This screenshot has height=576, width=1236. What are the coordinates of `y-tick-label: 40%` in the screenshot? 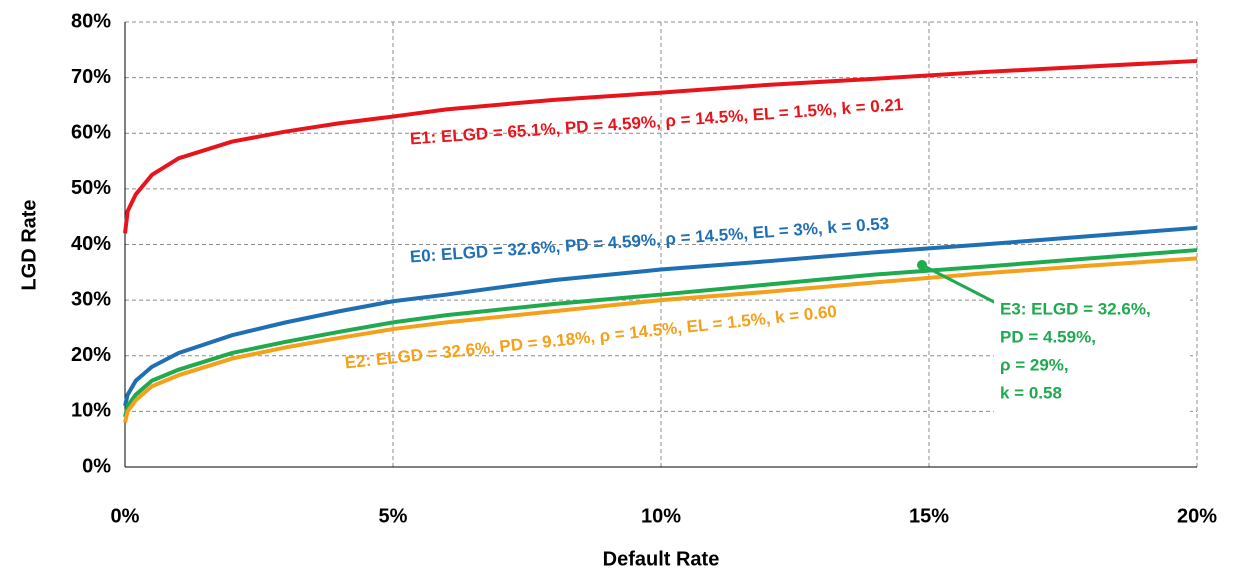 It's located at (91, 244).